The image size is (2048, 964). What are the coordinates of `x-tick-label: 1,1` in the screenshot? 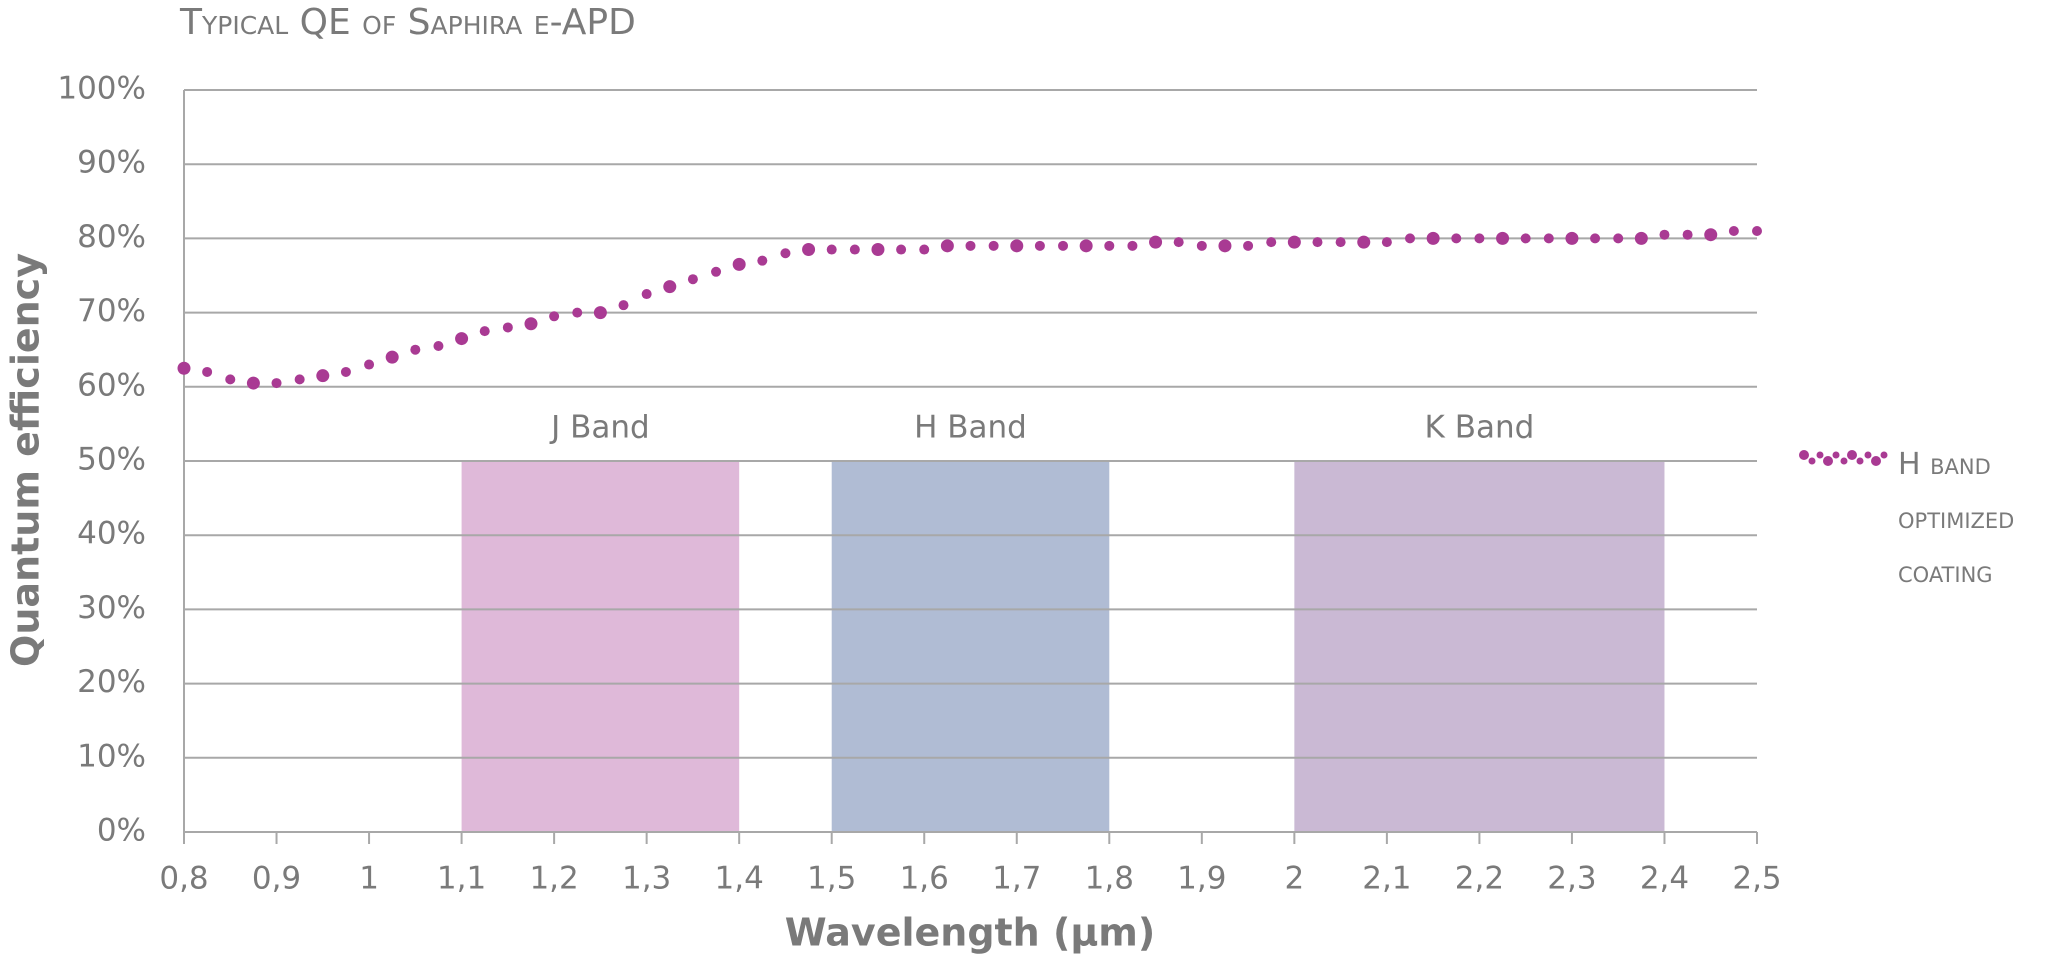 It's located at (461, 879).